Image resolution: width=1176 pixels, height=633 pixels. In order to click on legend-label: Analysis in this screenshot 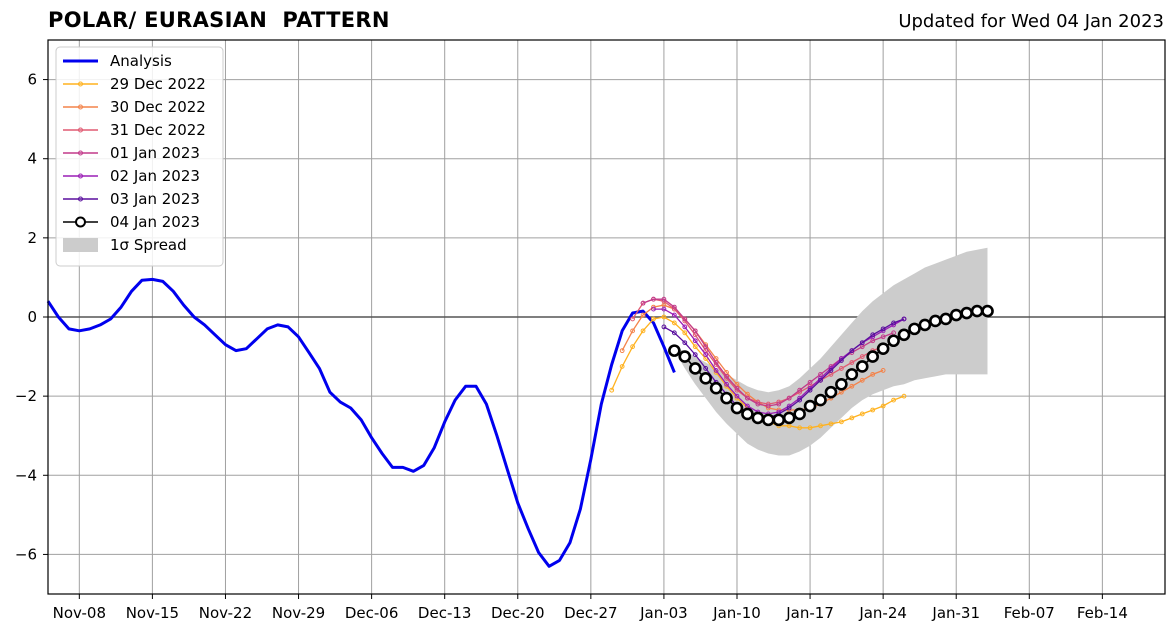, I will do `click(141, 61)`.